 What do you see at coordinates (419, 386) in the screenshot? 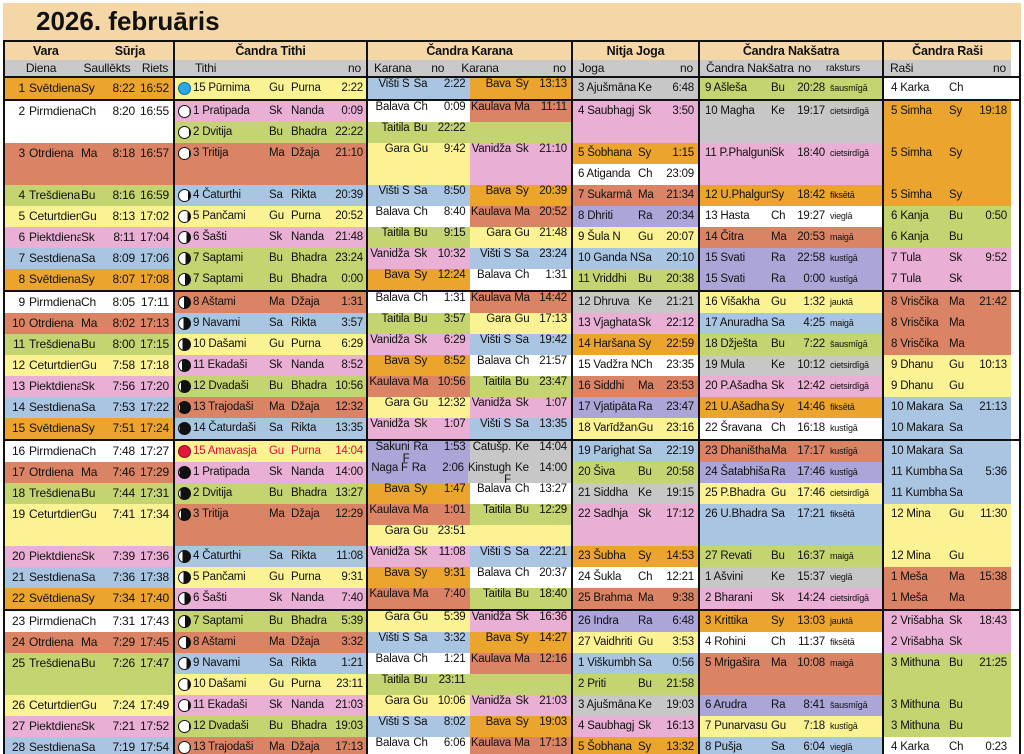
I see `karana-cell: Kaulava Ma 10:56` at bounding box center [419, 386].